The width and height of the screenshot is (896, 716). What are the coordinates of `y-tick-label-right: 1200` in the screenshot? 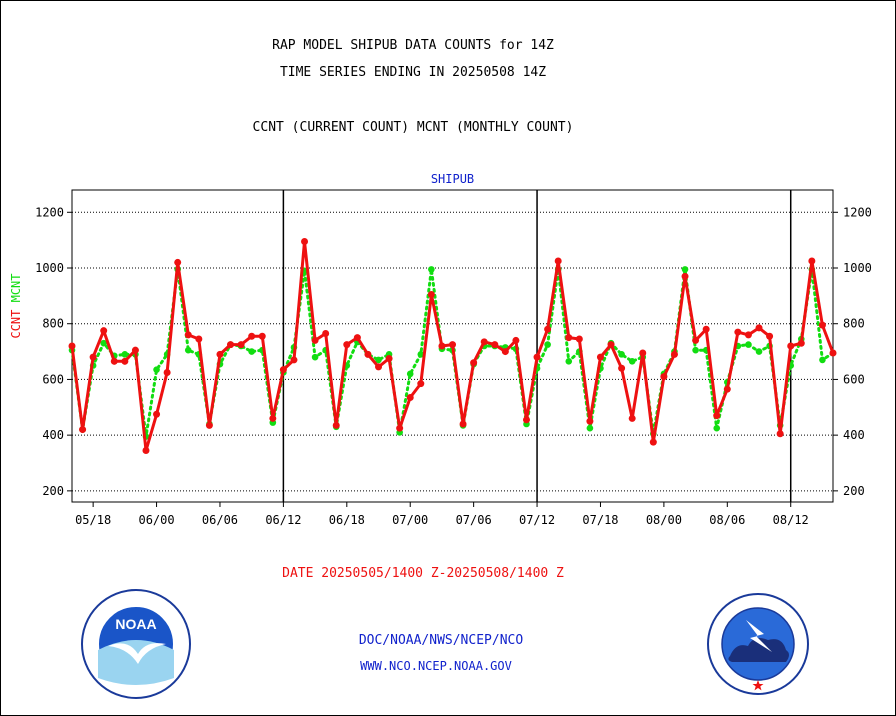 It's located at (857, 212).